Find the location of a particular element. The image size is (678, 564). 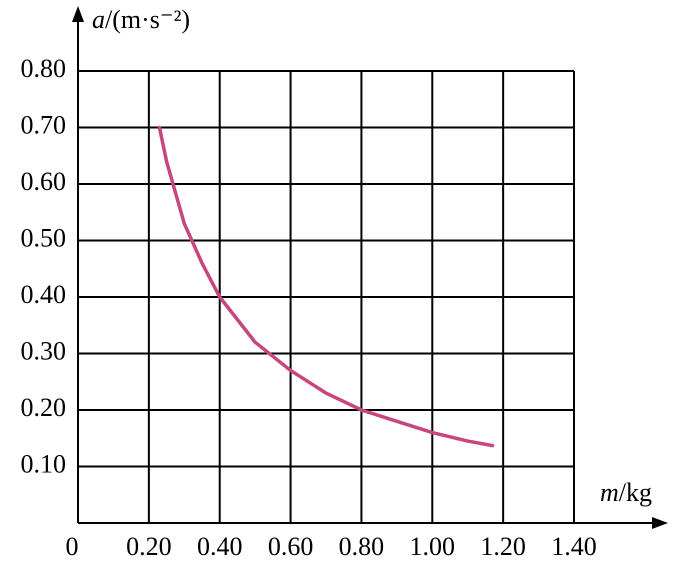

x-tick-label: 0.40 is located at coordinates (220, 546).